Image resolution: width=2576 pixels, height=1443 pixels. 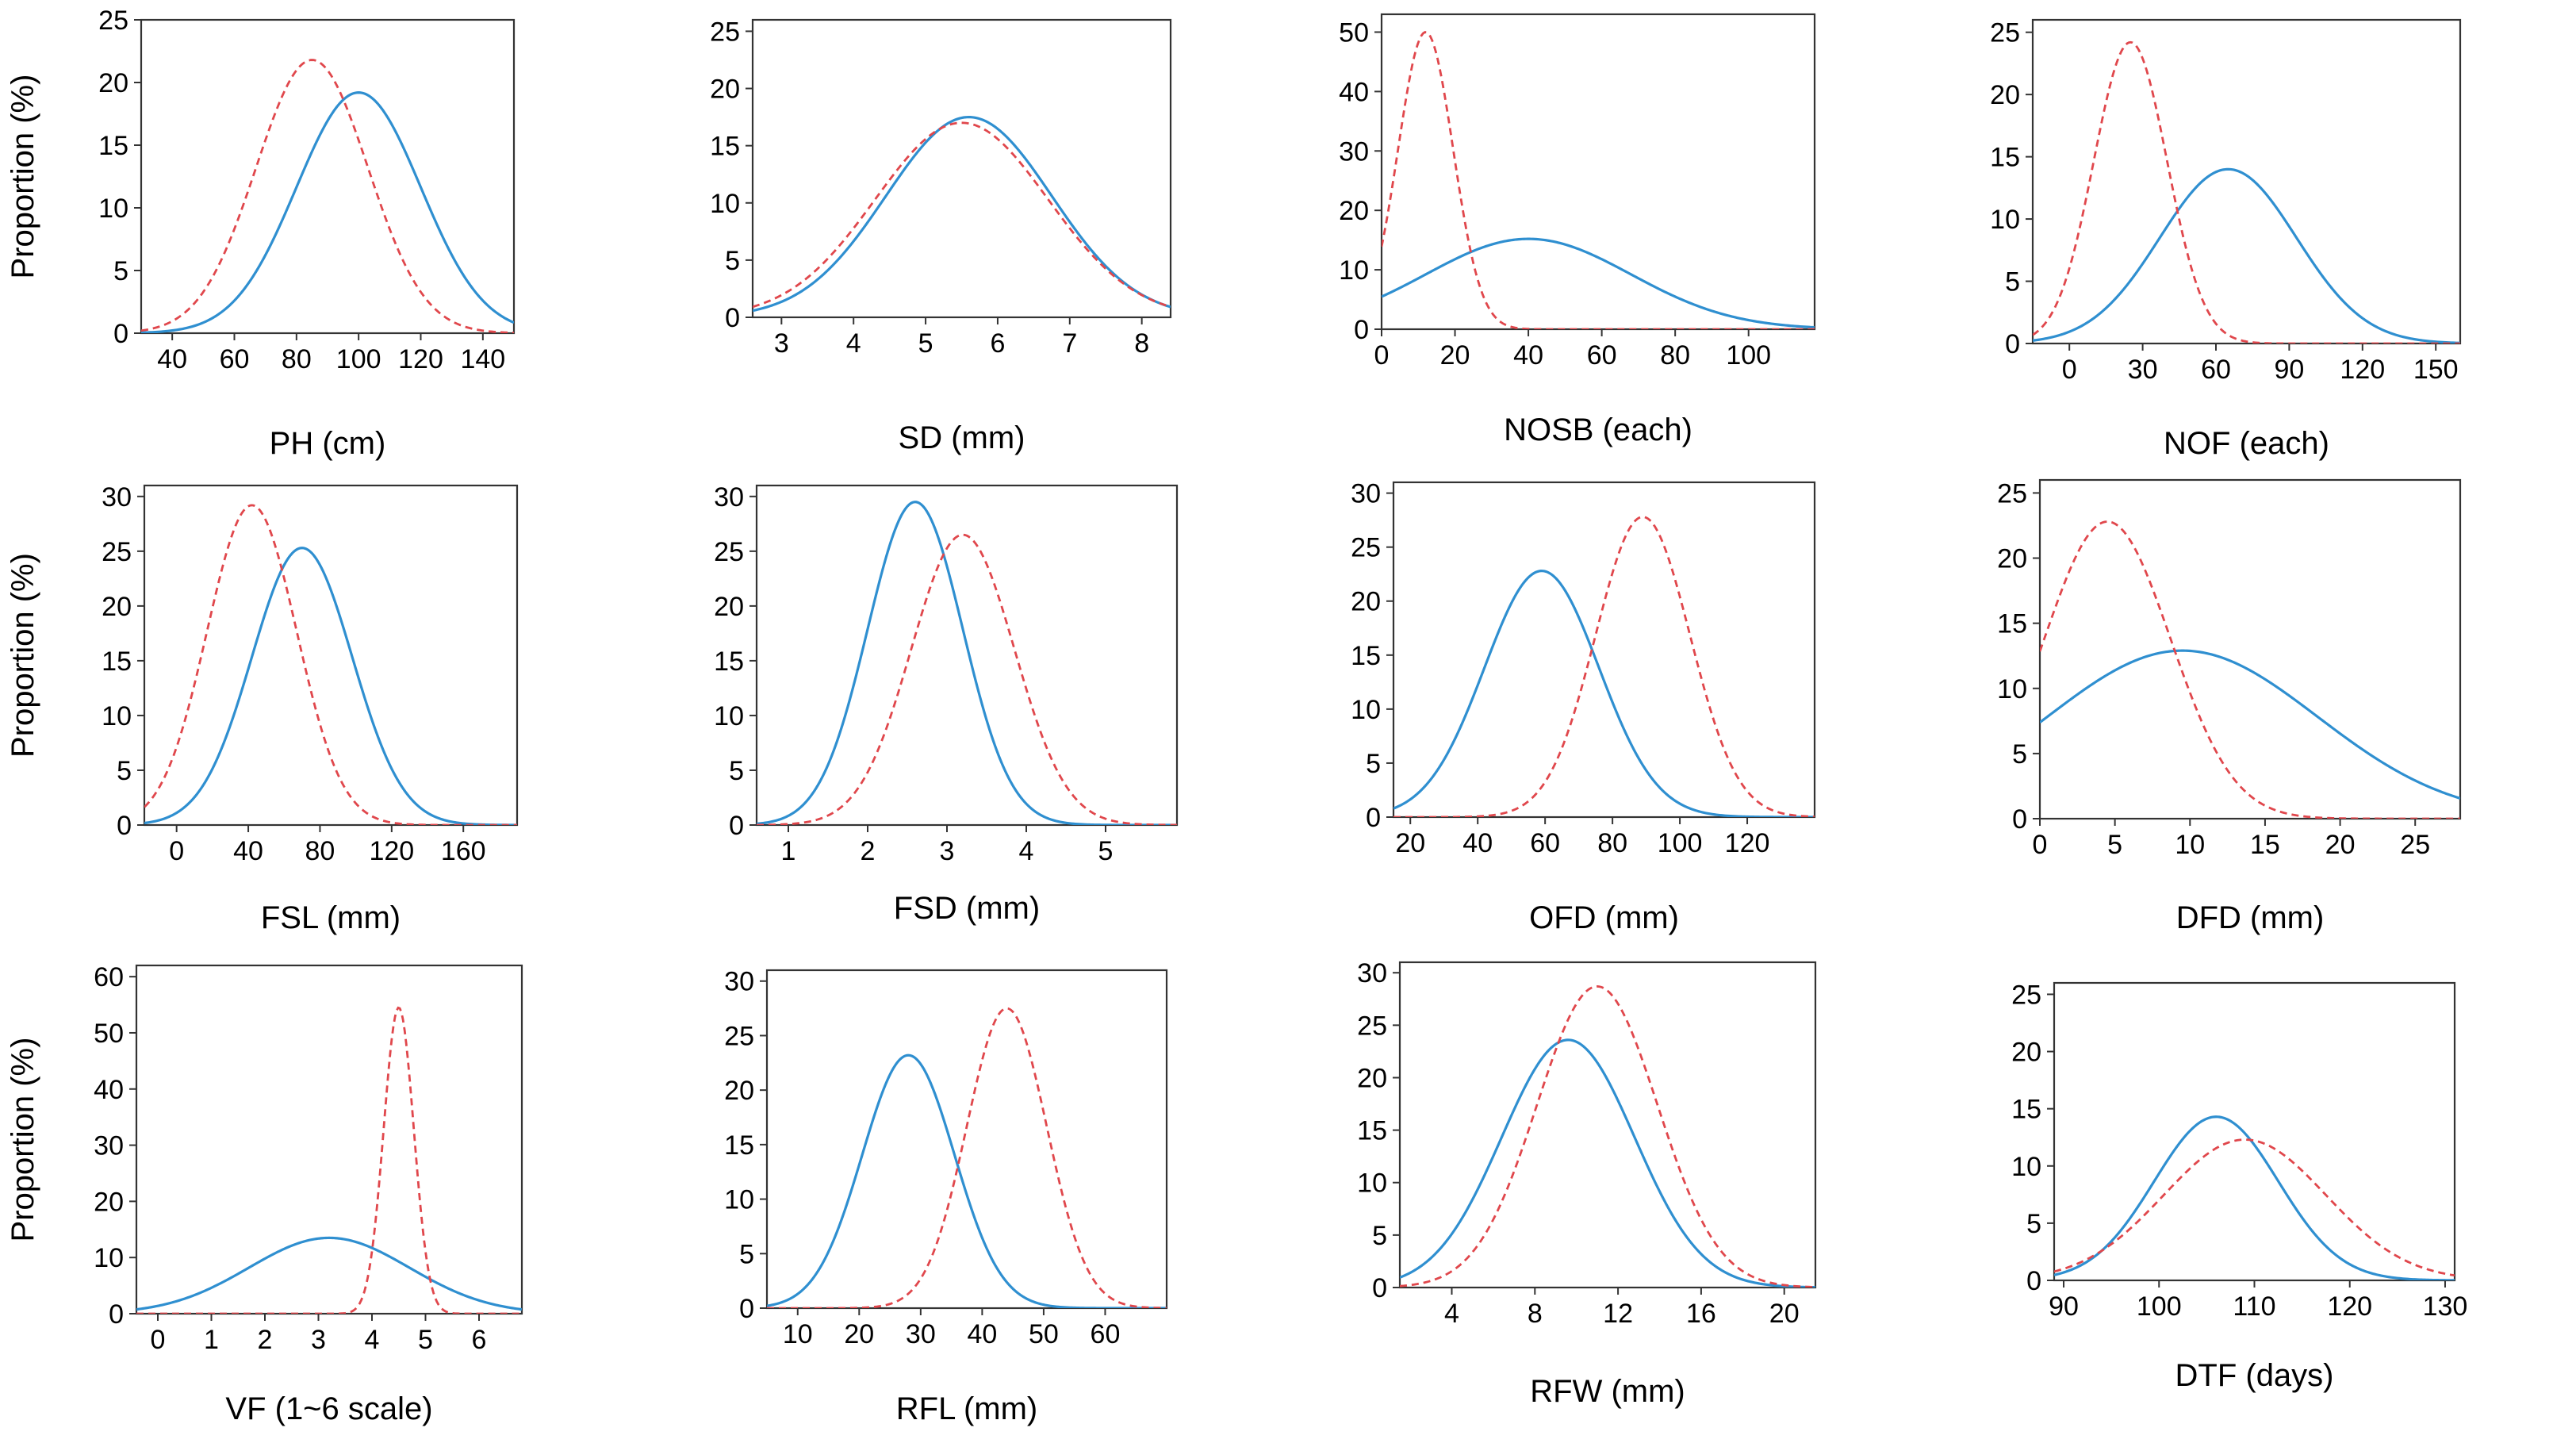 I want to click on x-tick-label: 6, so click(x=479, y=1340).